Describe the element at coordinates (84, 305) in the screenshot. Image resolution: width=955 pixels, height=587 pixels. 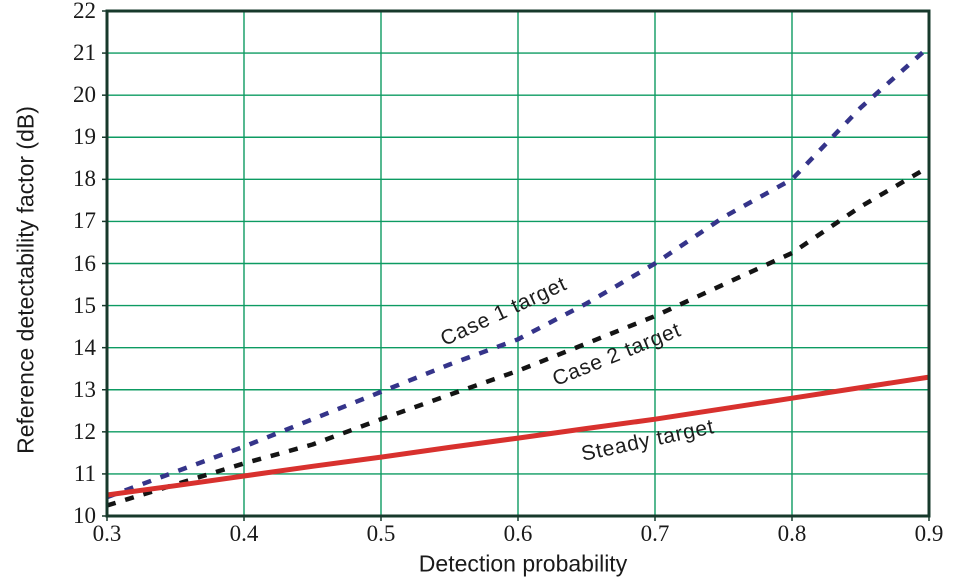
I see `y-tick-label-15: 15` at that location.